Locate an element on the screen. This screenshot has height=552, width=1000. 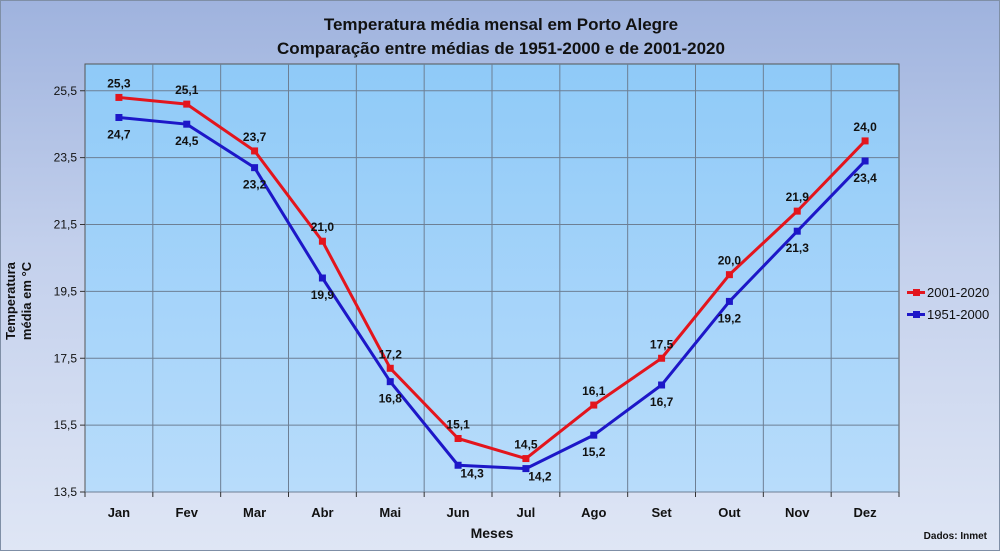
data-label: 21,3 is located at coordinates (798, 248).